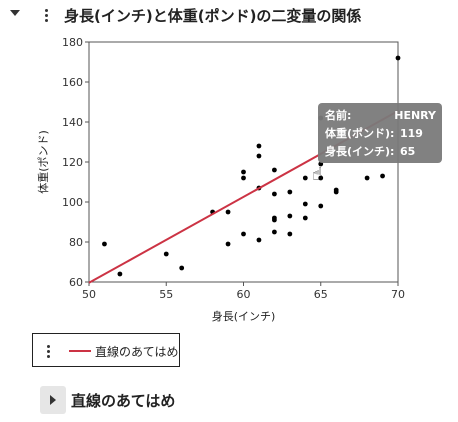 The width and height of the screenshot is (458, 422). Describe the element at coordinates (80, 351) in the screenshot. I see `legend-line-swatch` at that location.